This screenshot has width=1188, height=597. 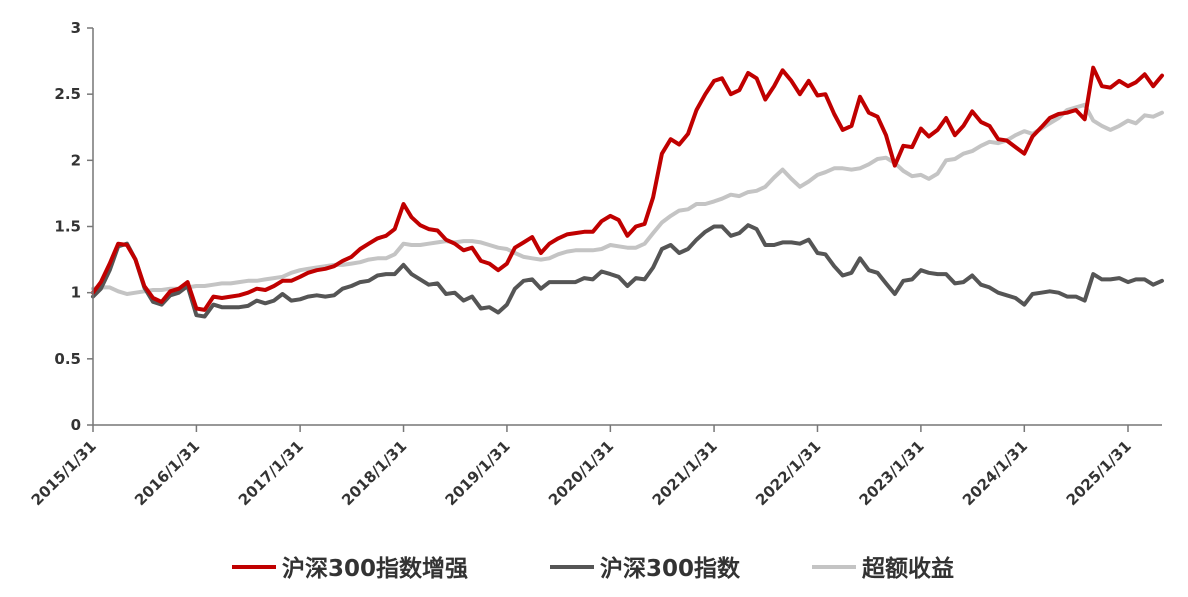 I want to click on legend: 沪深300指数增强 沪深300指数 超额收益, so click(x=593, y=568).